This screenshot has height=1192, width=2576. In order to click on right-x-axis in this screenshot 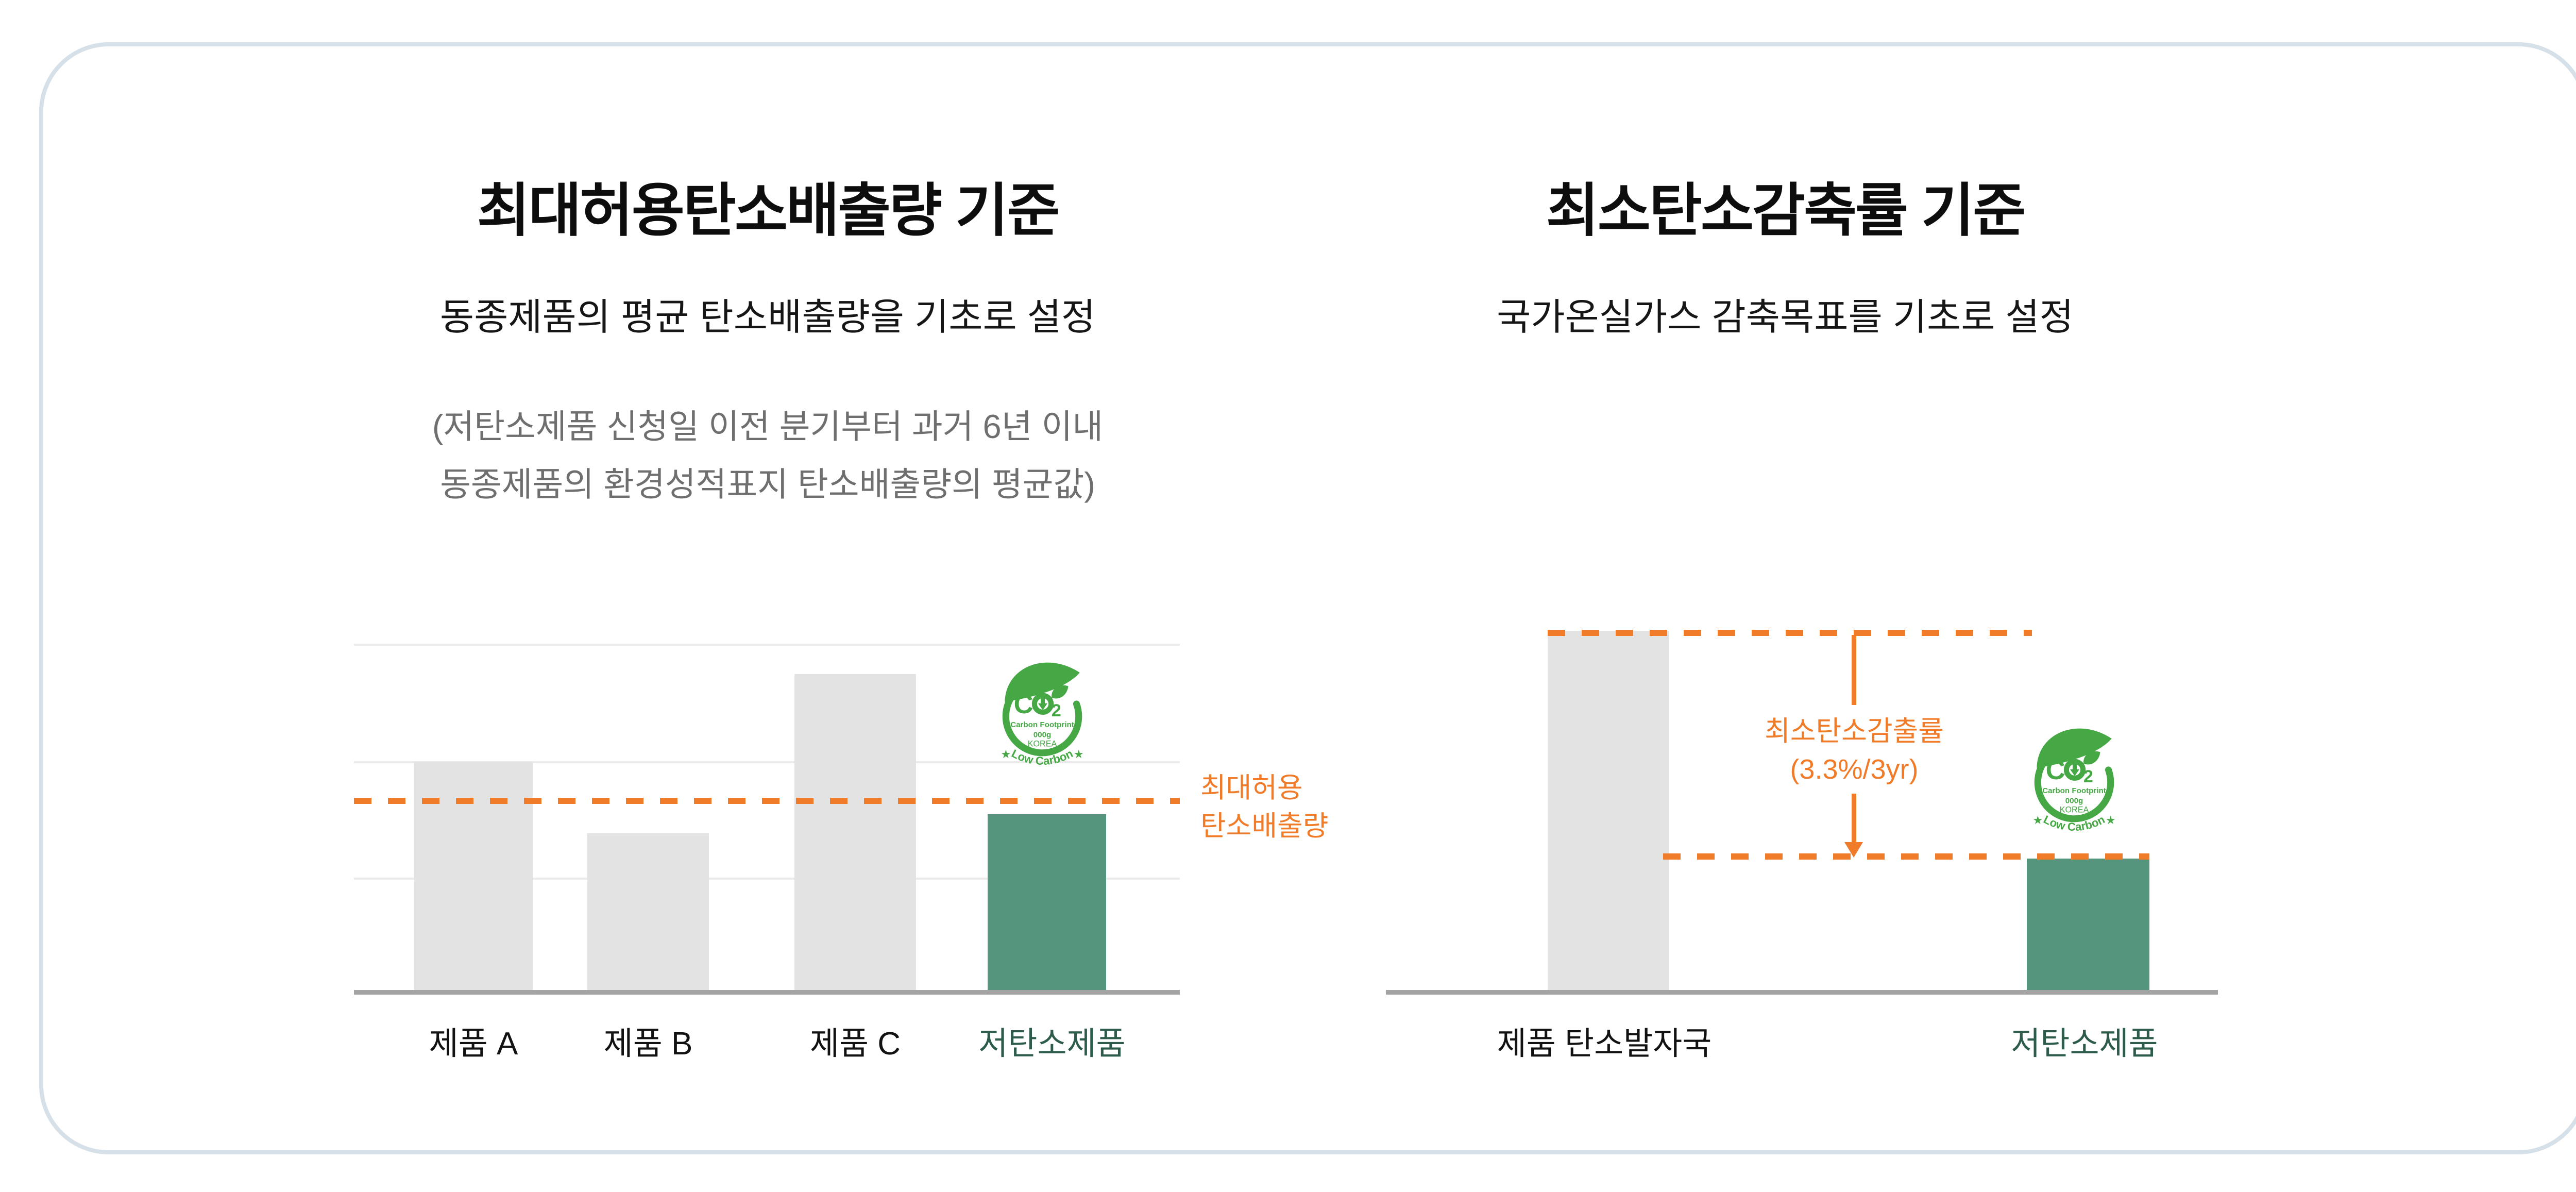, I will do `click(1802, 992)`.